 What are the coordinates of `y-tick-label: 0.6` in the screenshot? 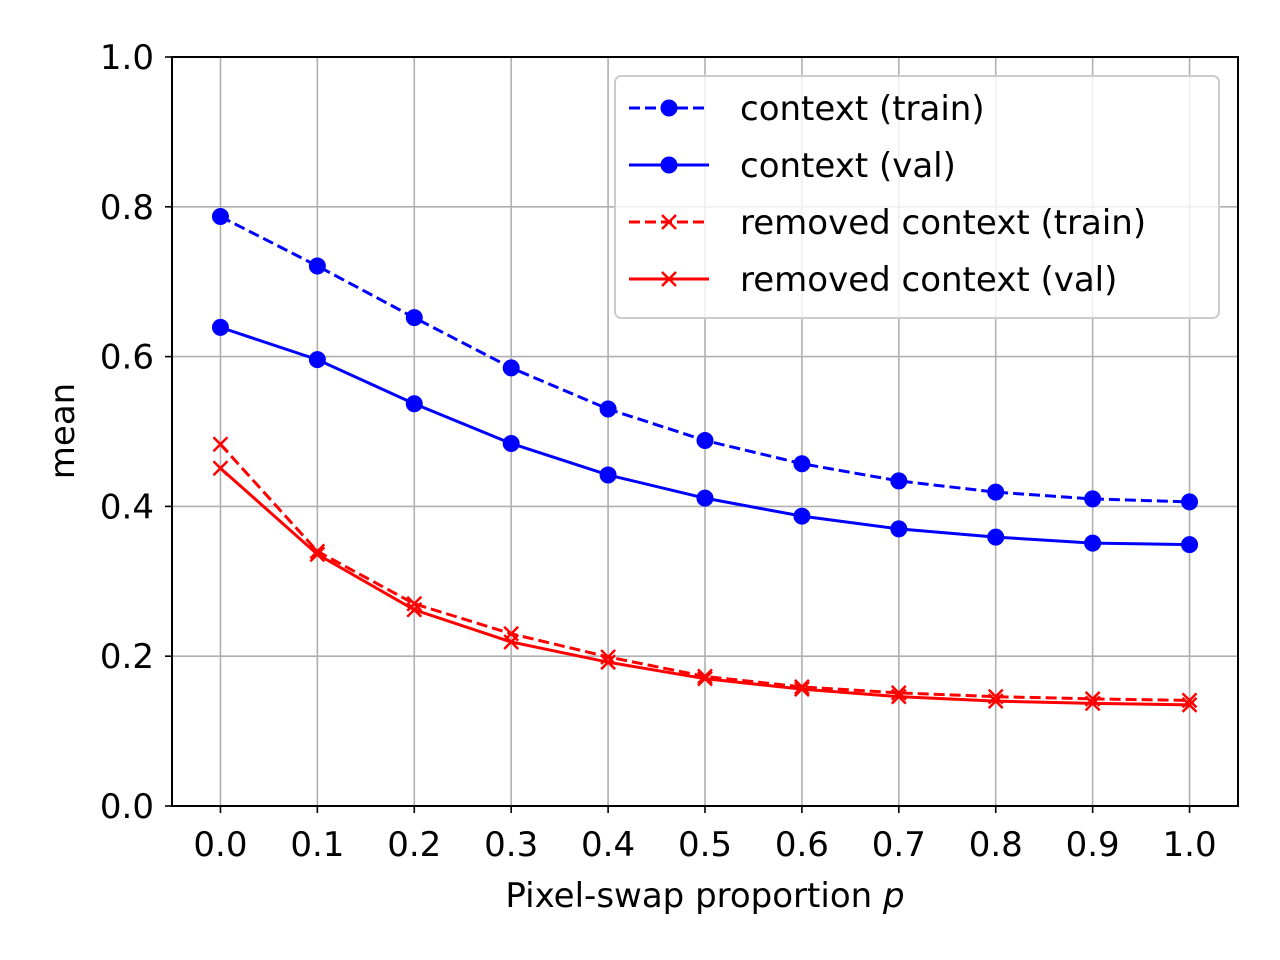 It's located at (127, 358).